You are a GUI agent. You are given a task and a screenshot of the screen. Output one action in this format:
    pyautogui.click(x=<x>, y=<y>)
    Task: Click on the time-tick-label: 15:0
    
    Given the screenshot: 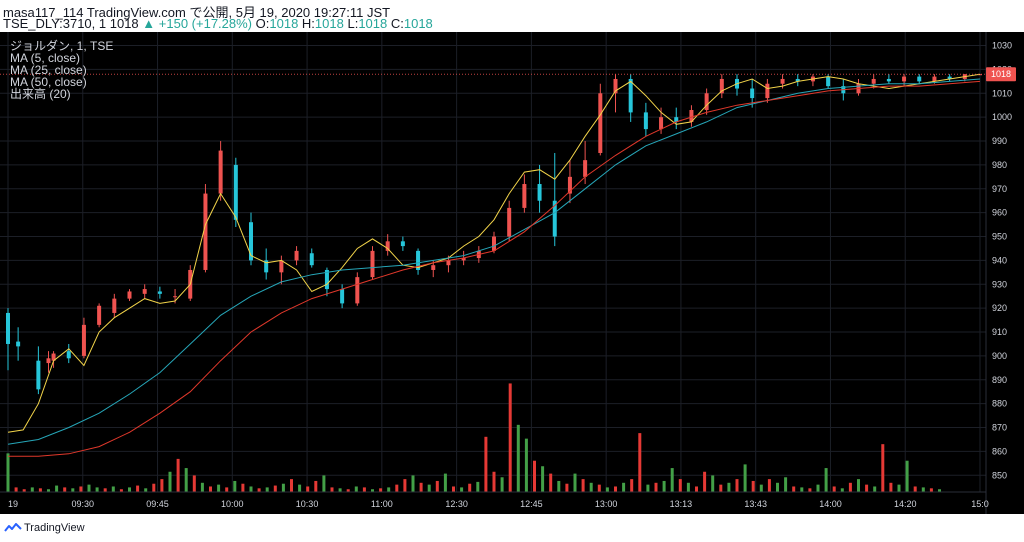 What is the action you would take?
    pyautogui.click(x=980, y=504)
    